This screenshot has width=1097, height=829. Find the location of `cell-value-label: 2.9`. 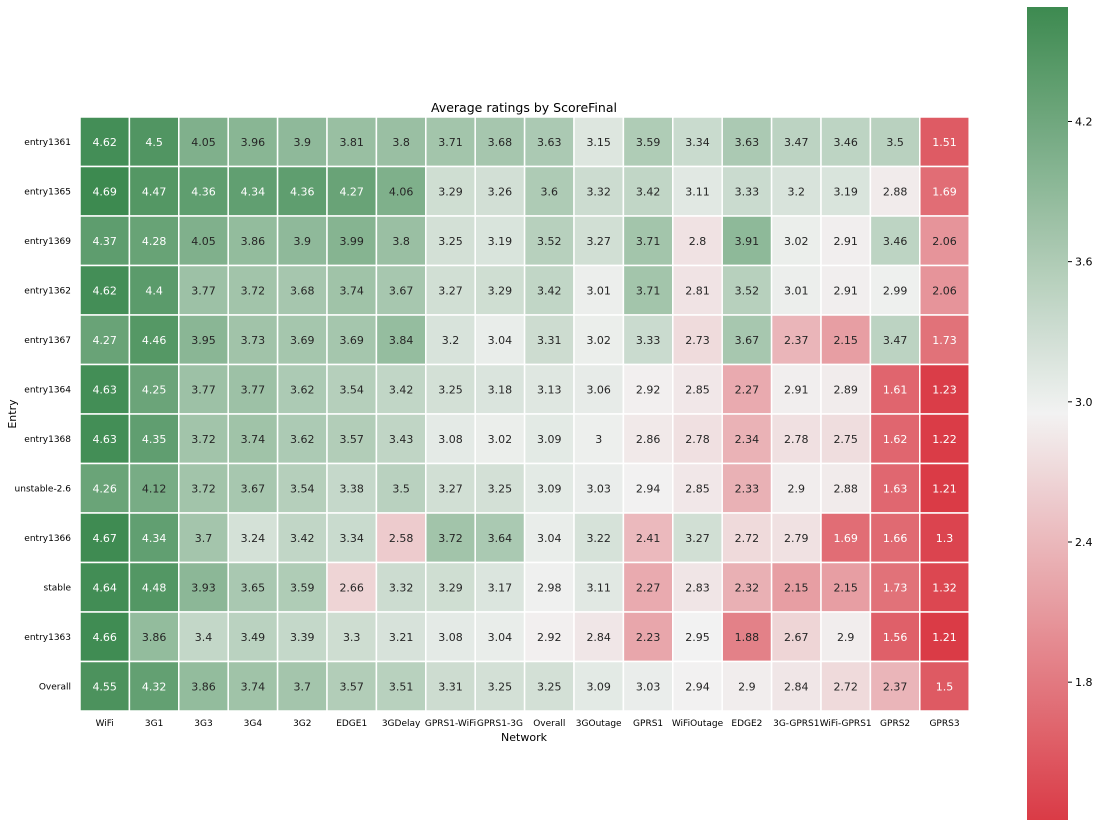

cell-value-label: 2.9 is located at coordinates (846, 637).